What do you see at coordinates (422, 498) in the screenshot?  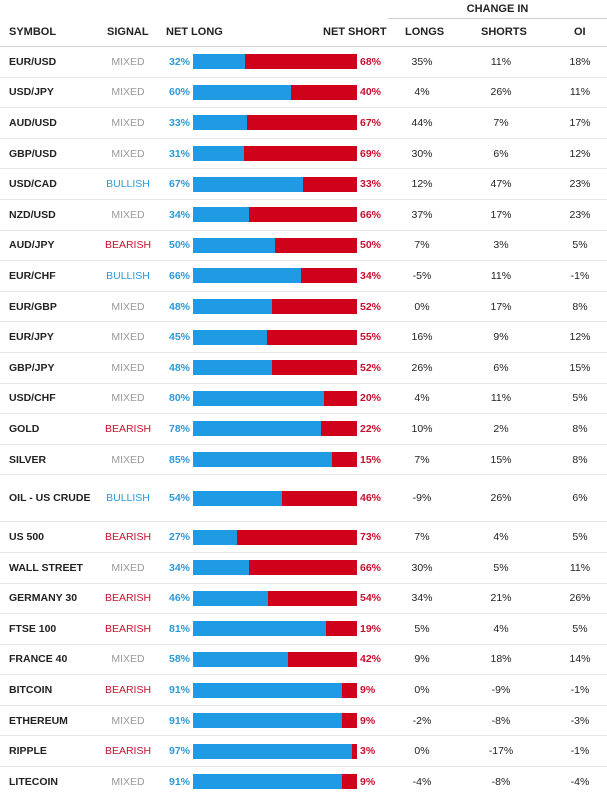 I see `change-longs-value: -9%` at bounding box center [422, 498].